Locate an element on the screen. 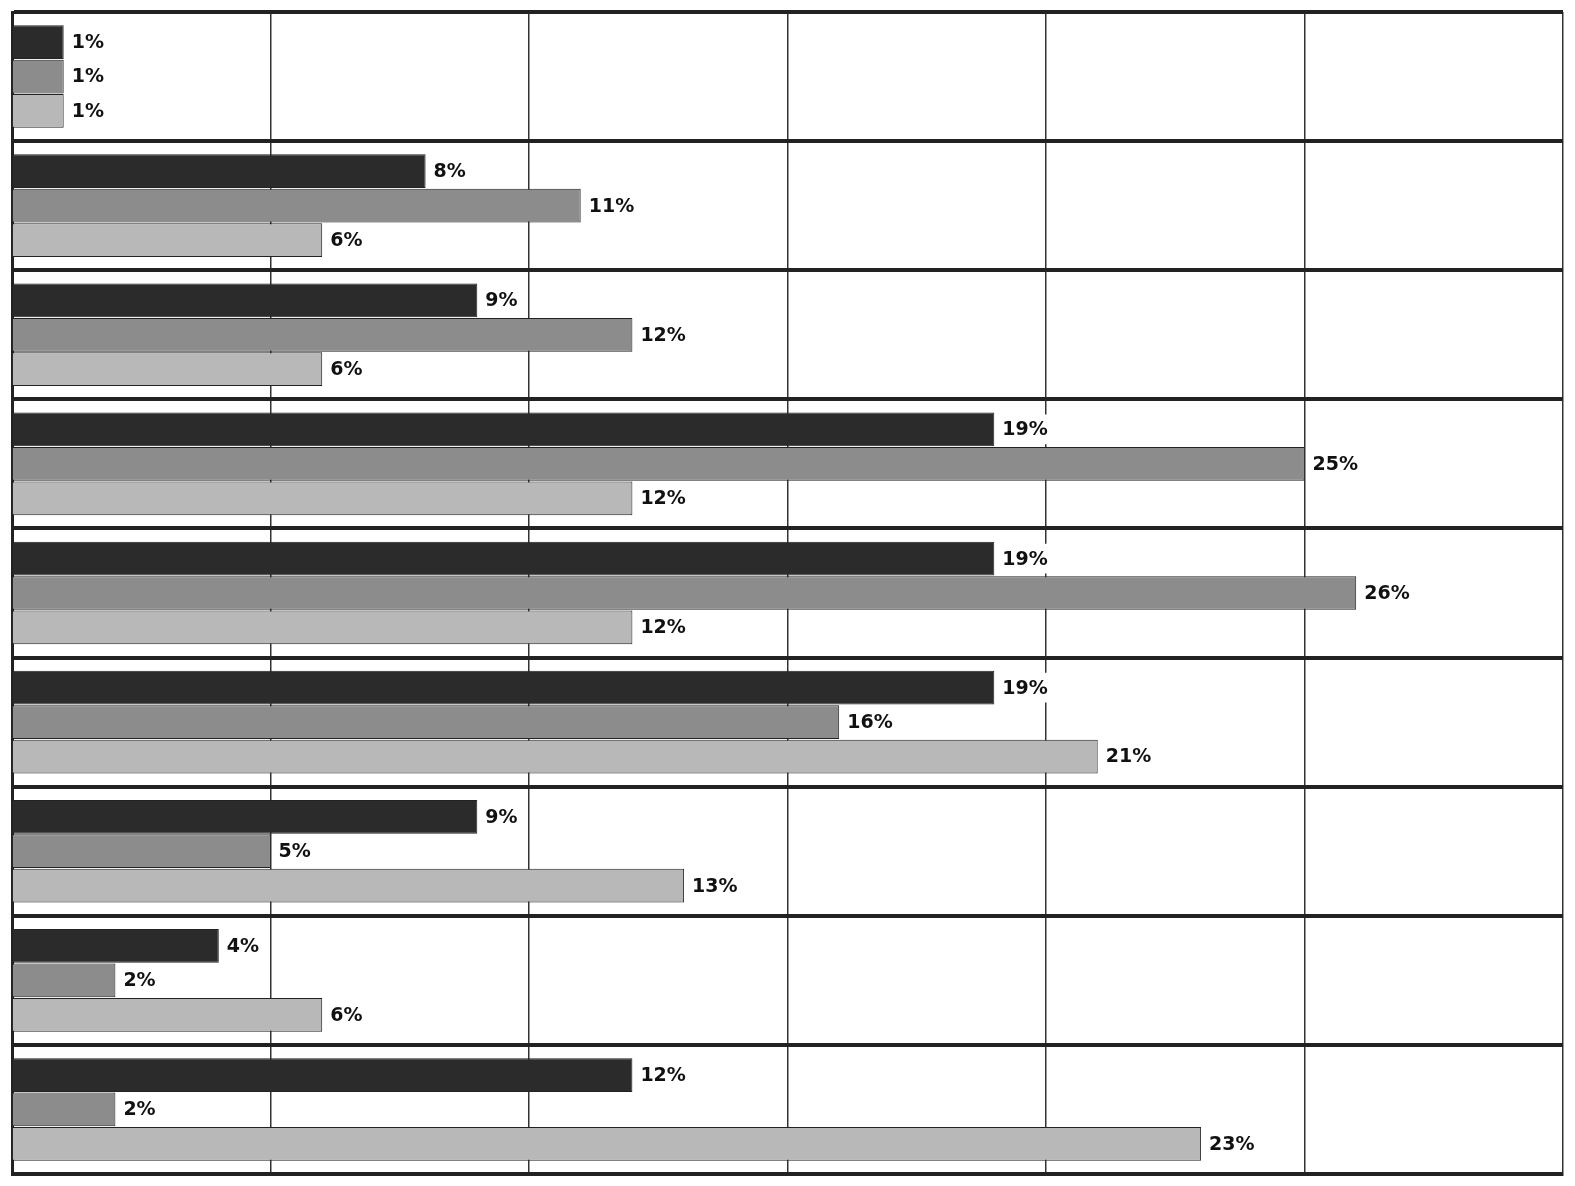  data-label: 4% is located at coordinates (243, 944).